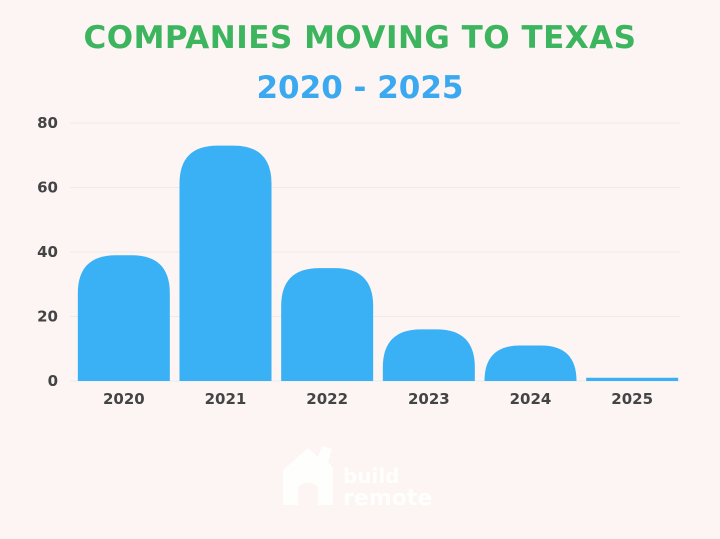  Describe the element at coordinates (47, 317) in the screenshot. I see `y-tick-label: 20` at that location.